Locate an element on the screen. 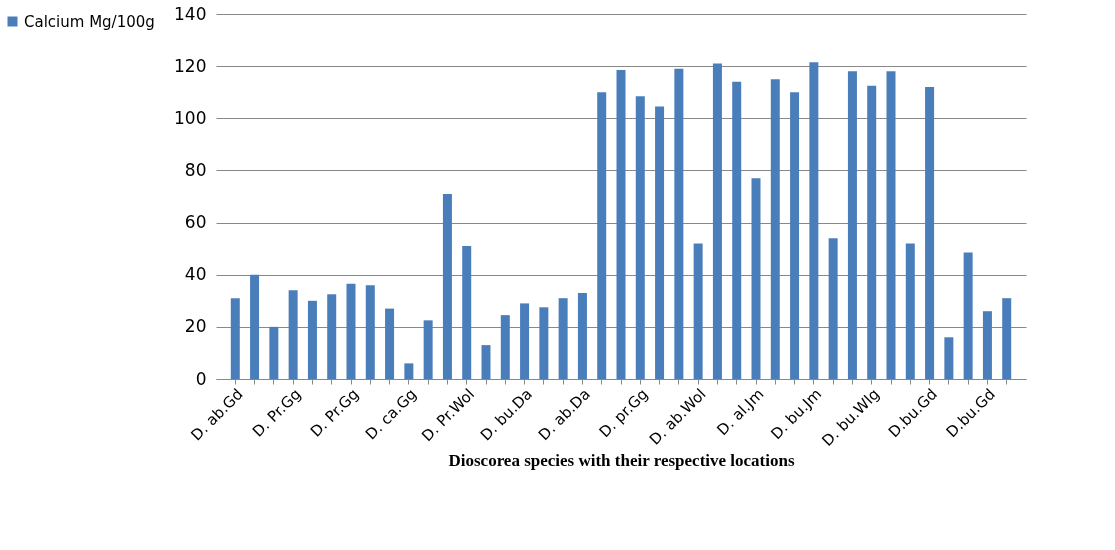 This screenshot has width=1115, height=550. x-axis-title: Dioscorea species with their respective locations is located at coordinates (621, 461).